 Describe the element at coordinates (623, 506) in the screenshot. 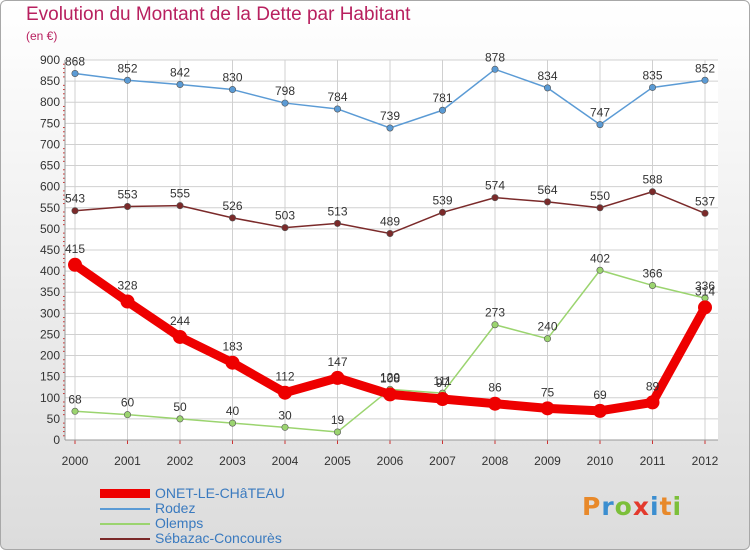

I see `logo-letter: o` at that location.